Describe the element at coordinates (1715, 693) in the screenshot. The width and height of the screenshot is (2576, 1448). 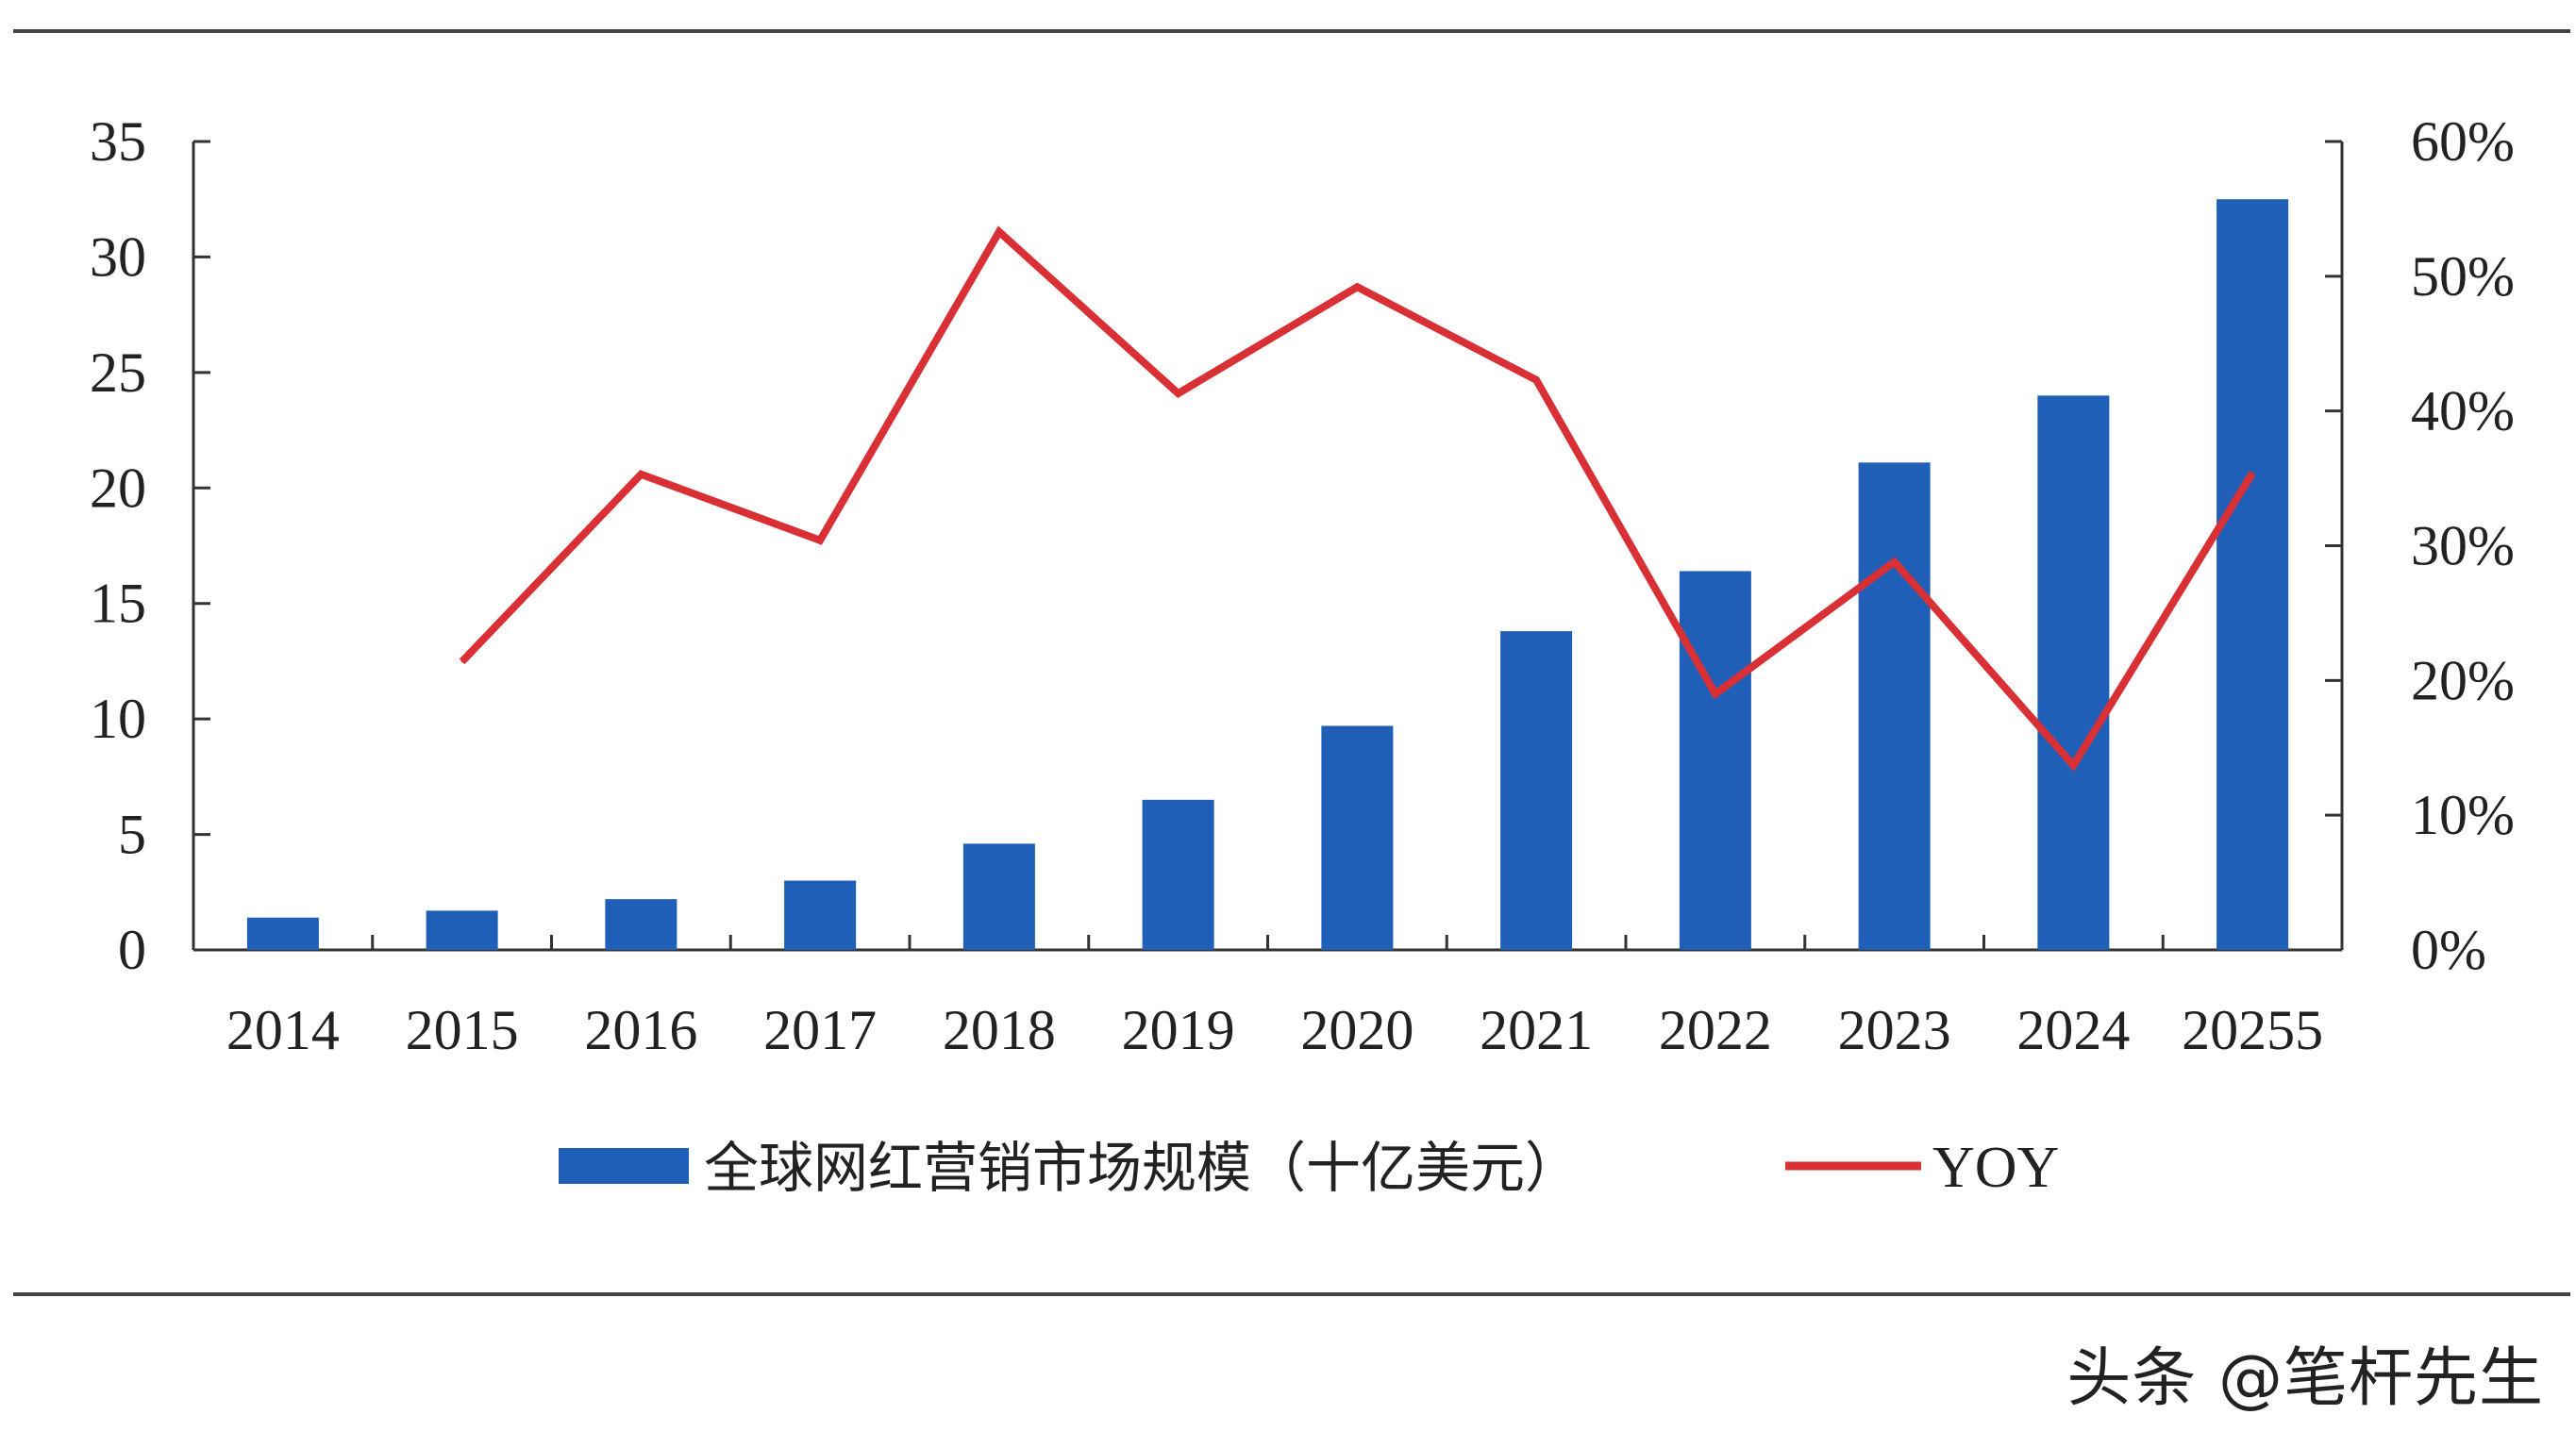
I see `yoy-point-2022` at that location.